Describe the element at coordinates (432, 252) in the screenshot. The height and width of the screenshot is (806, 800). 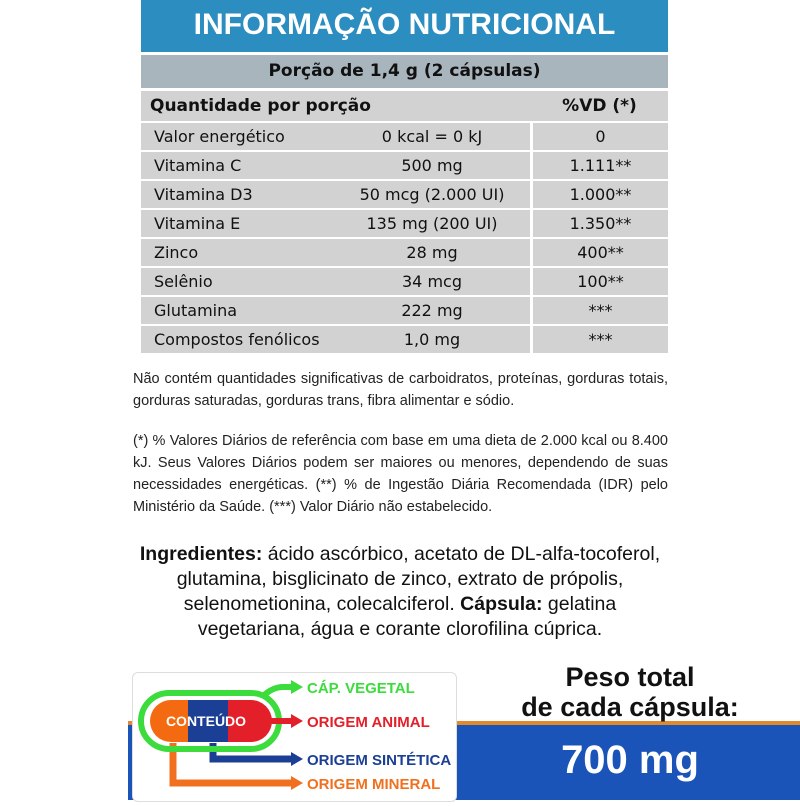
I see `nutrient-amount: 28 mg` at that location.